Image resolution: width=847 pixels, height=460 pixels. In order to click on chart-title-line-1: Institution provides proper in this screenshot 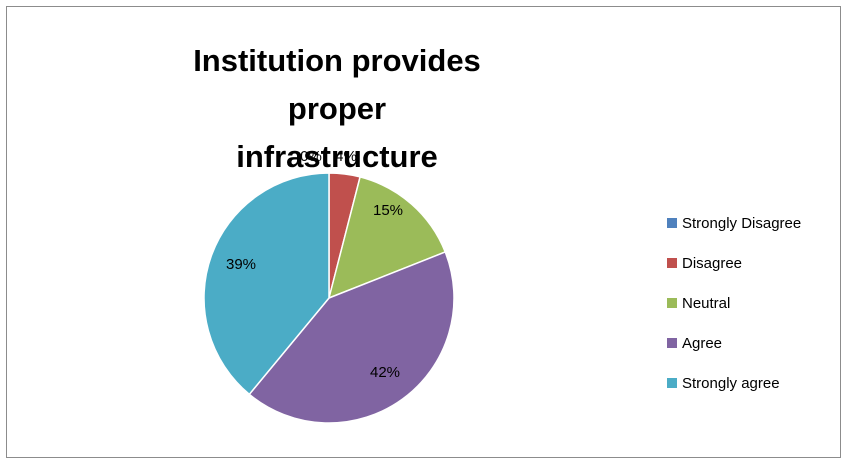, I will do `click(337, 84)`.